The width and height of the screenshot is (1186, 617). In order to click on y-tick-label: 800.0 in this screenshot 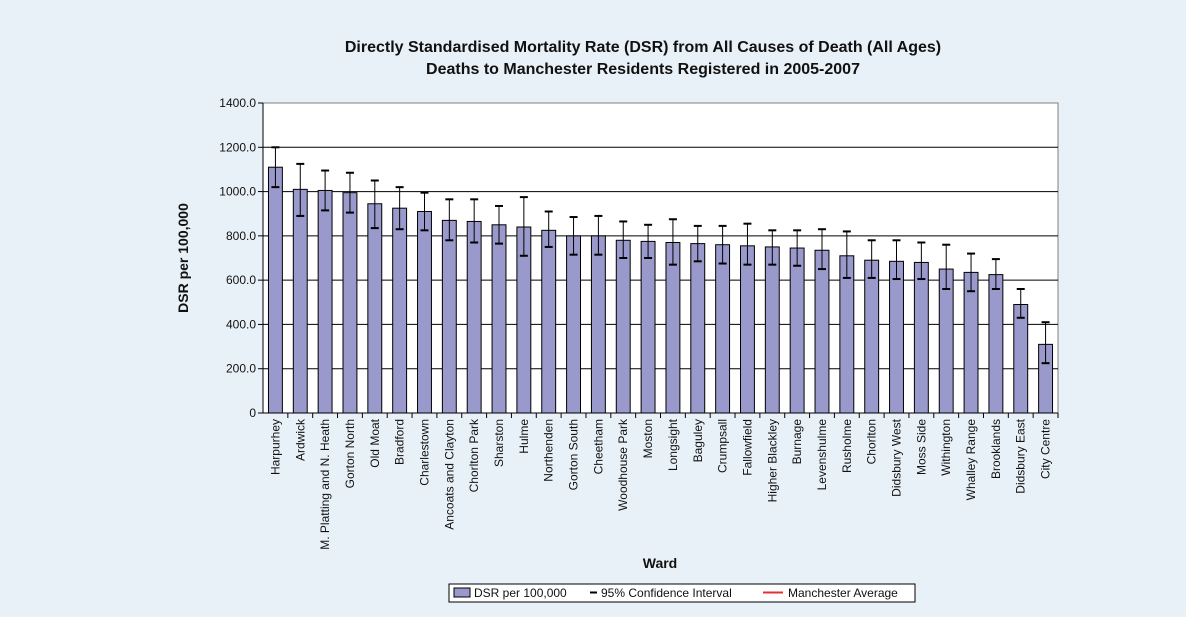, I will do `click(241, 236)`.